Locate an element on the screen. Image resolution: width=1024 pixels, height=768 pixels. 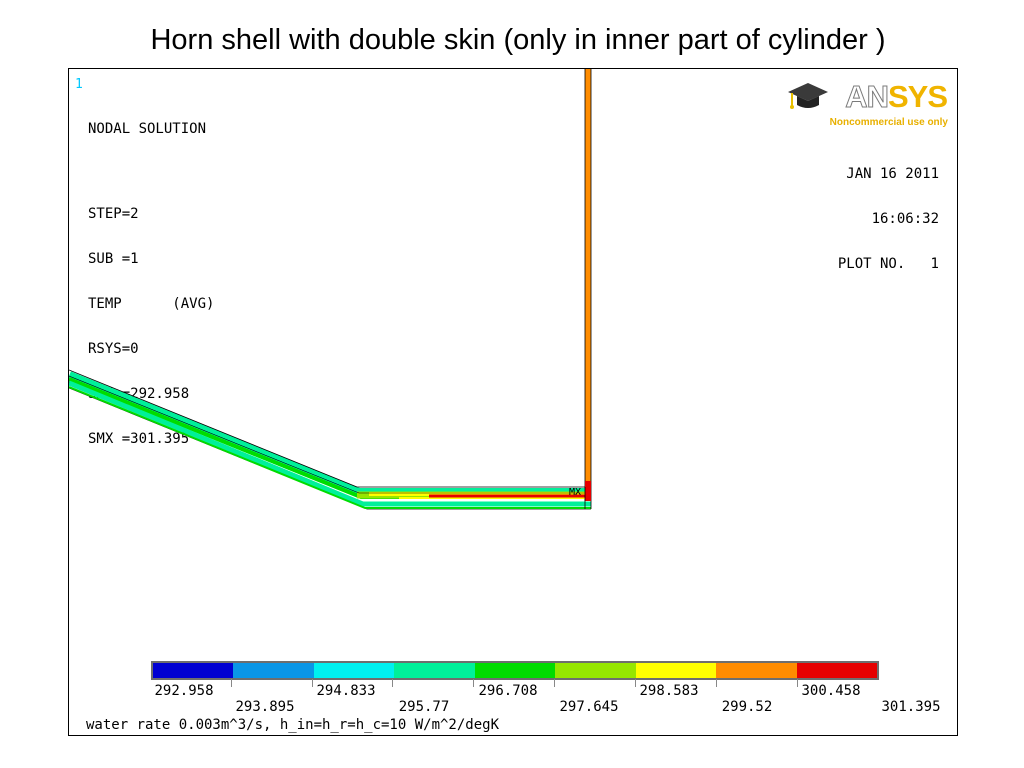
legend-label-10: 301.395 is located at coordinates (911, 707).